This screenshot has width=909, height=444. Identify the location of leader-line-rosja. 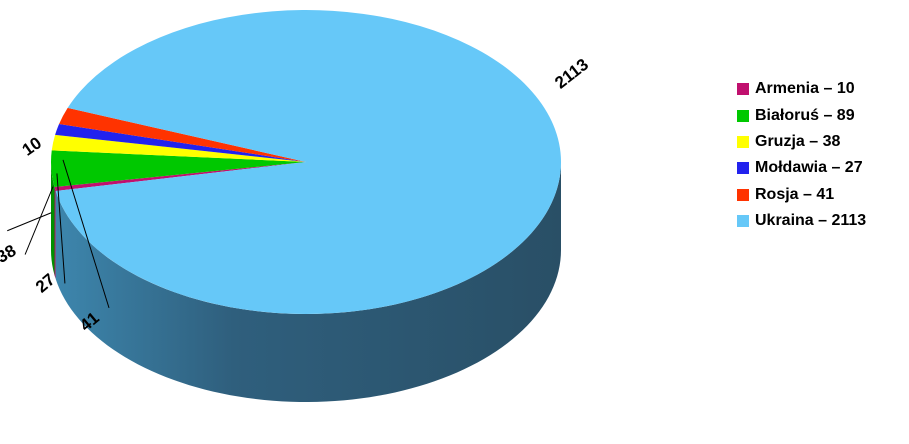
(86, 234).